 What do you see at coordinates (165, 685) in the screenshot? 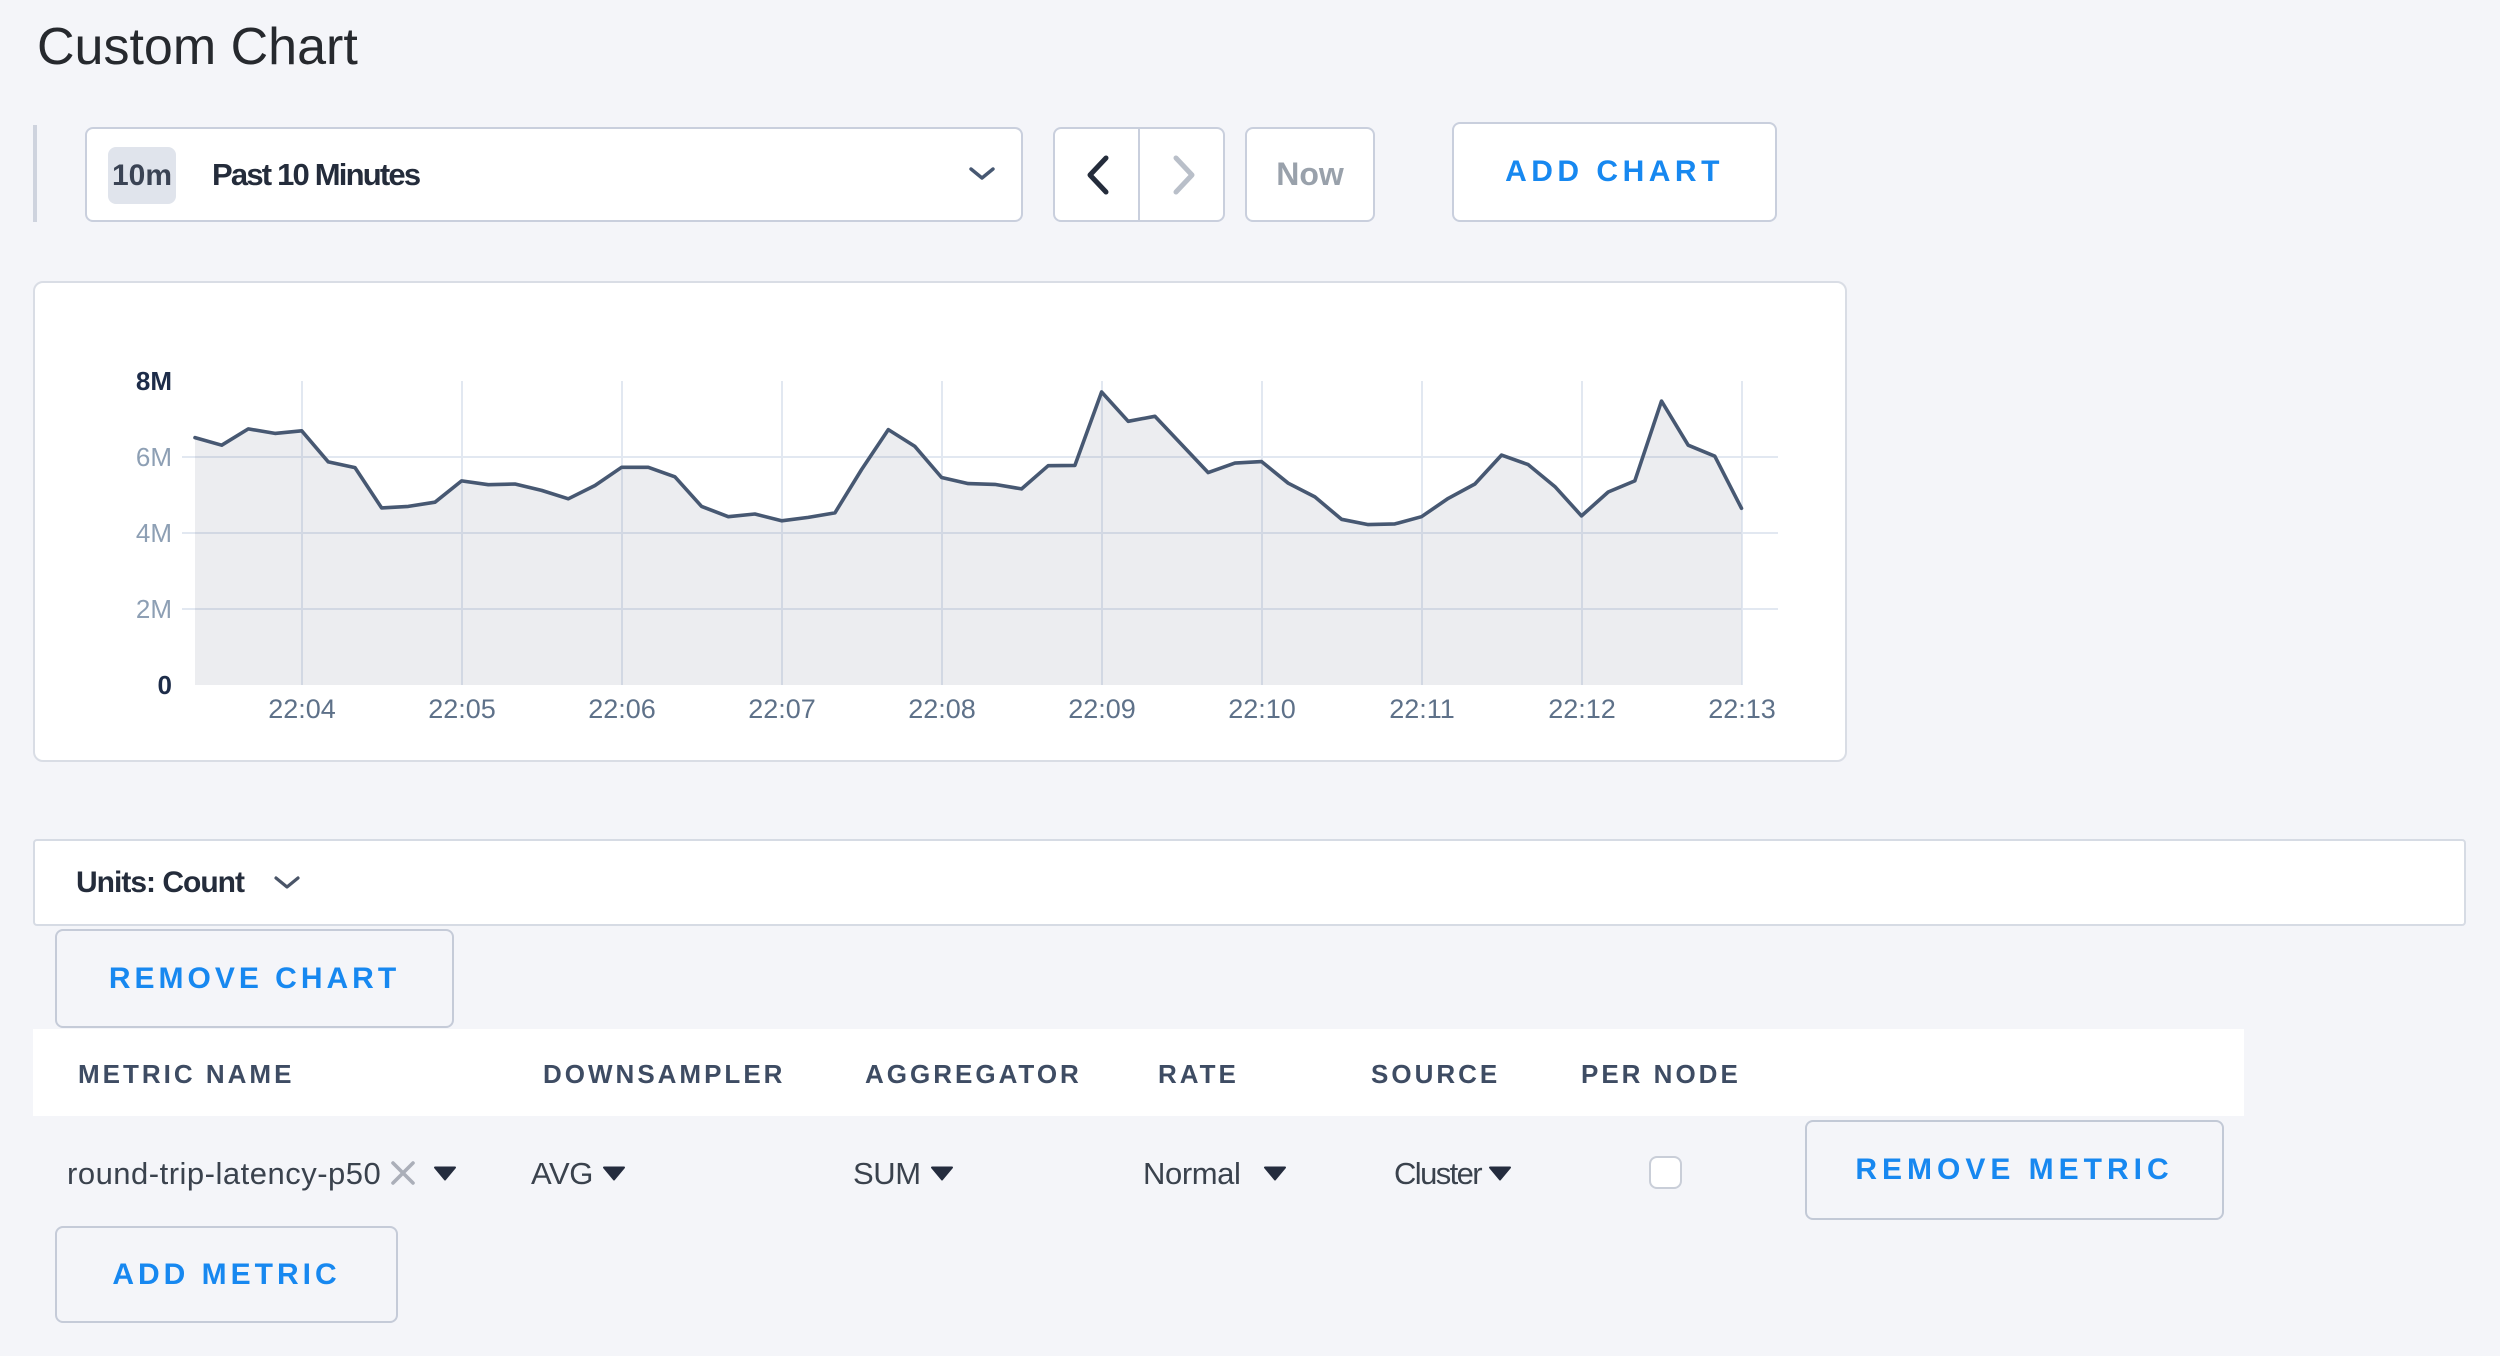
I see `svg-text: 0` at bounding box center [165, 685].